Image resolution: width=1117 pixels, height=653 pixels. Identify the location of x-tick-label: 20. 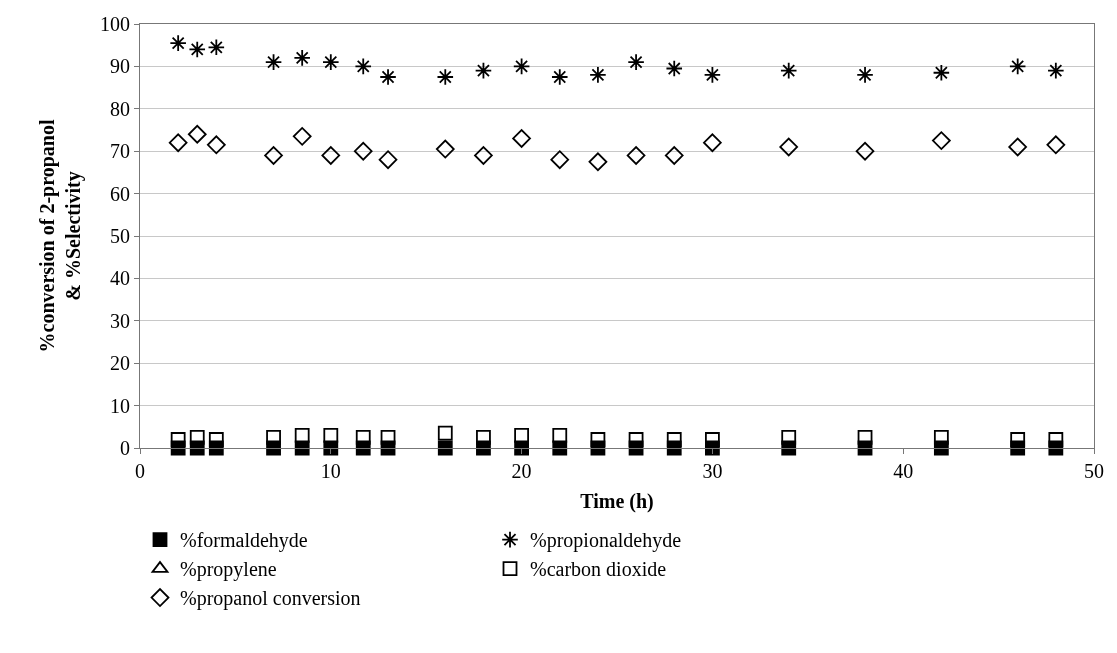
(521, 471).